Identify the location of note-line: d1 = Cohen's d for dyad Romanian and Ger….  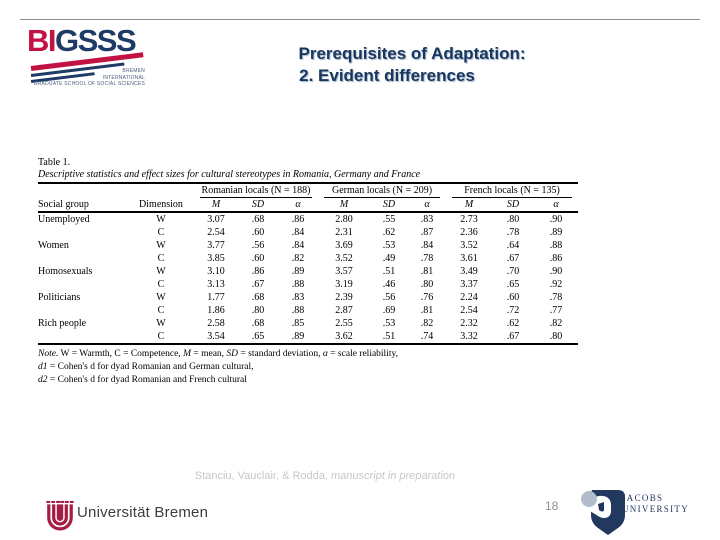
(146, 367).